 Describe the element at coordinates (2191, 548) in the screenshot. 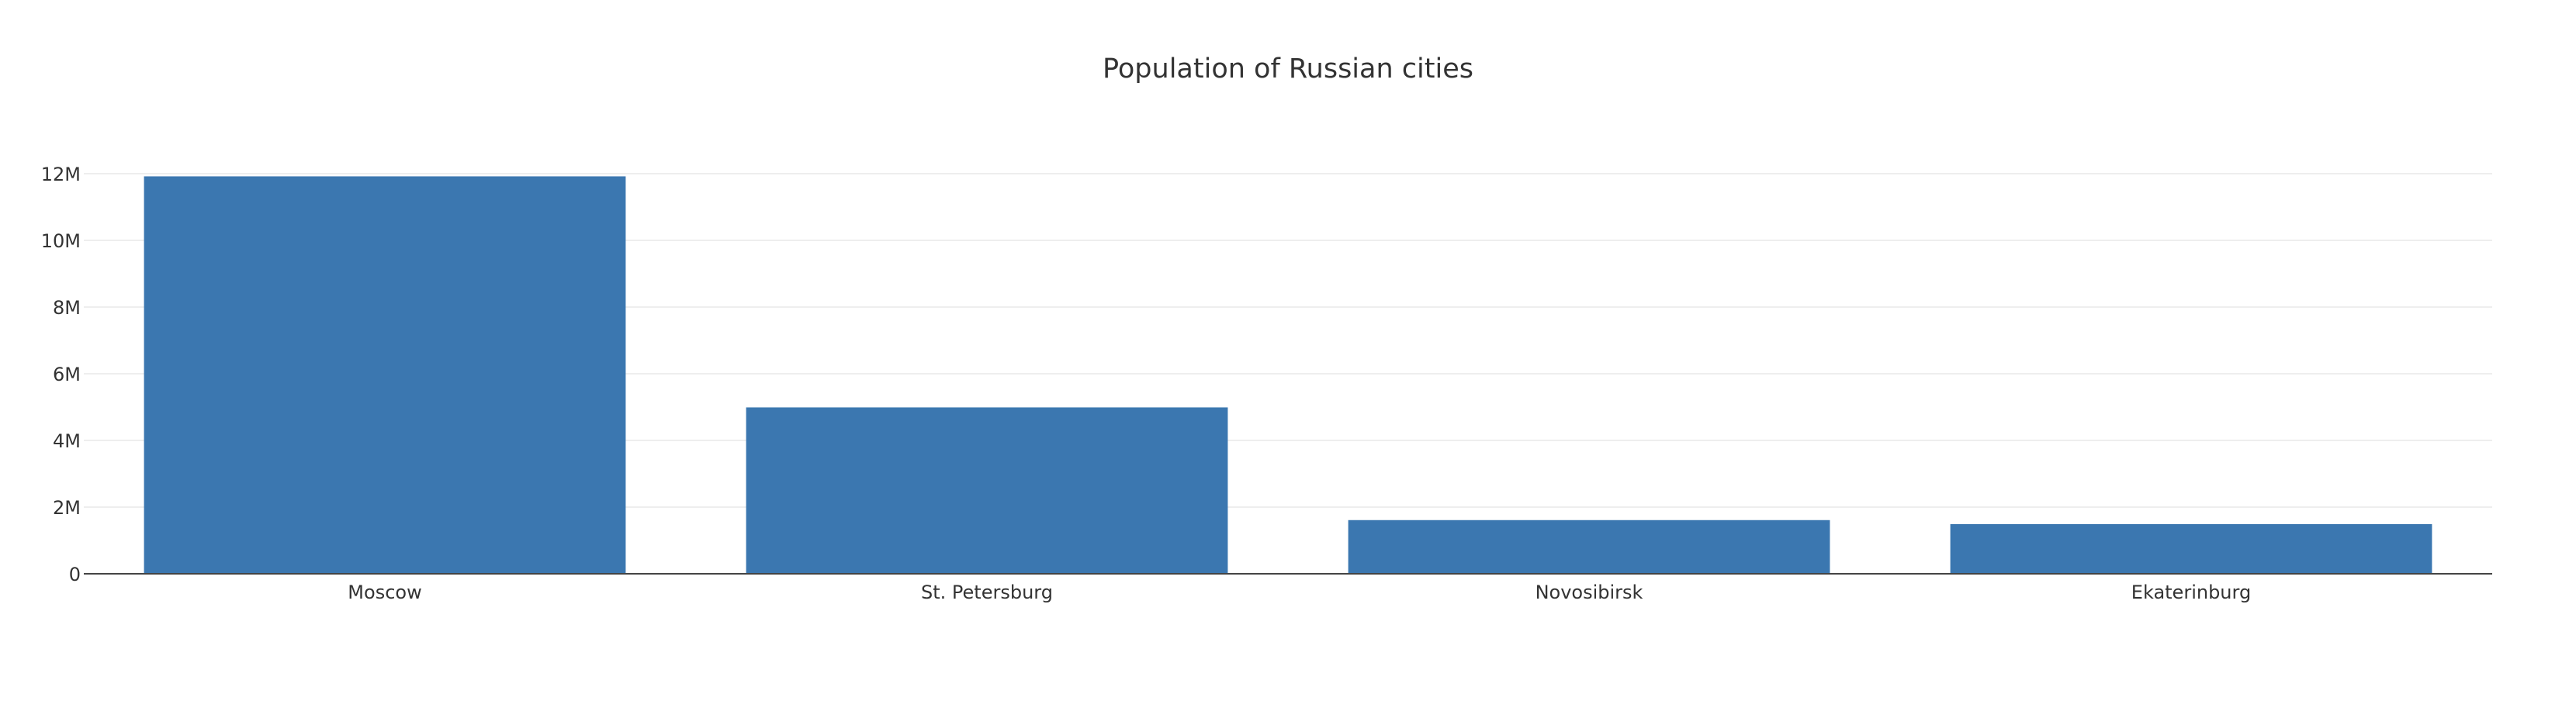

I see `bar-ekaterinburg` at that location.